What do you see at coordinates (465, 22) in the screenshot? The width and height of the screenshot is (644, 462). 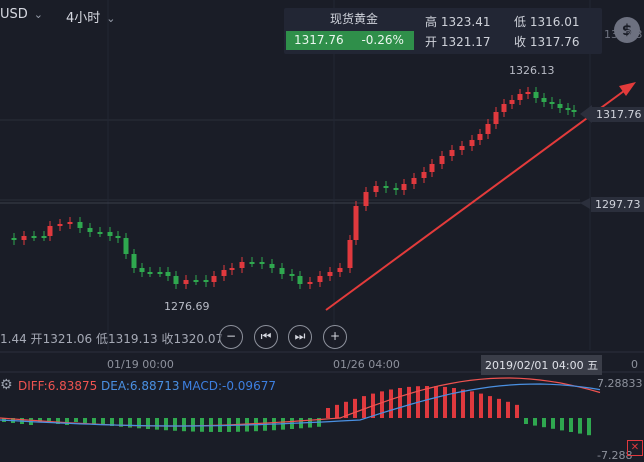 I see `stat-high-value: 1323.41` at bounding box center [465, 22].